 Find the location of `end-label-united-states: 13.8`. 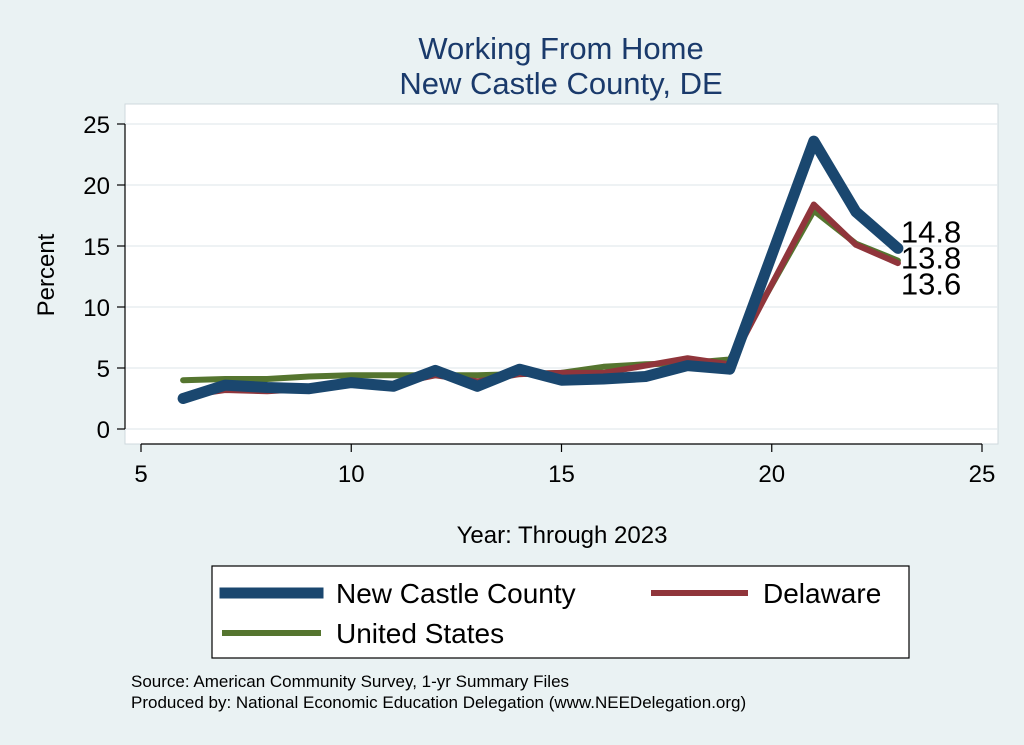

end-label-united-states: 13.8 is located at coordinates (931, 257).